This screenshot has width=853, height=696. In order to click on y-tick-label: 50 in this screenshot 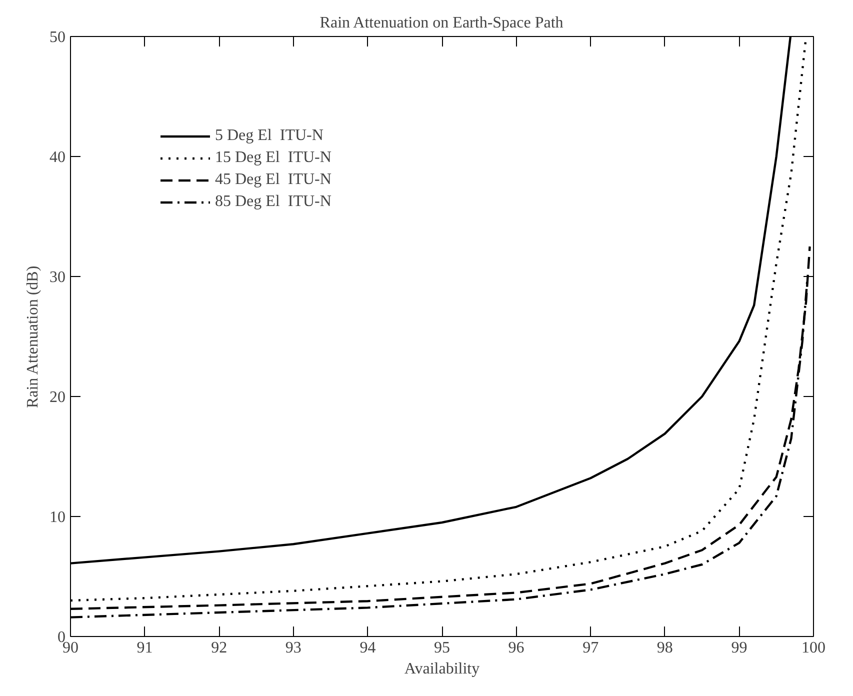, I will do `click(58, 37)`.